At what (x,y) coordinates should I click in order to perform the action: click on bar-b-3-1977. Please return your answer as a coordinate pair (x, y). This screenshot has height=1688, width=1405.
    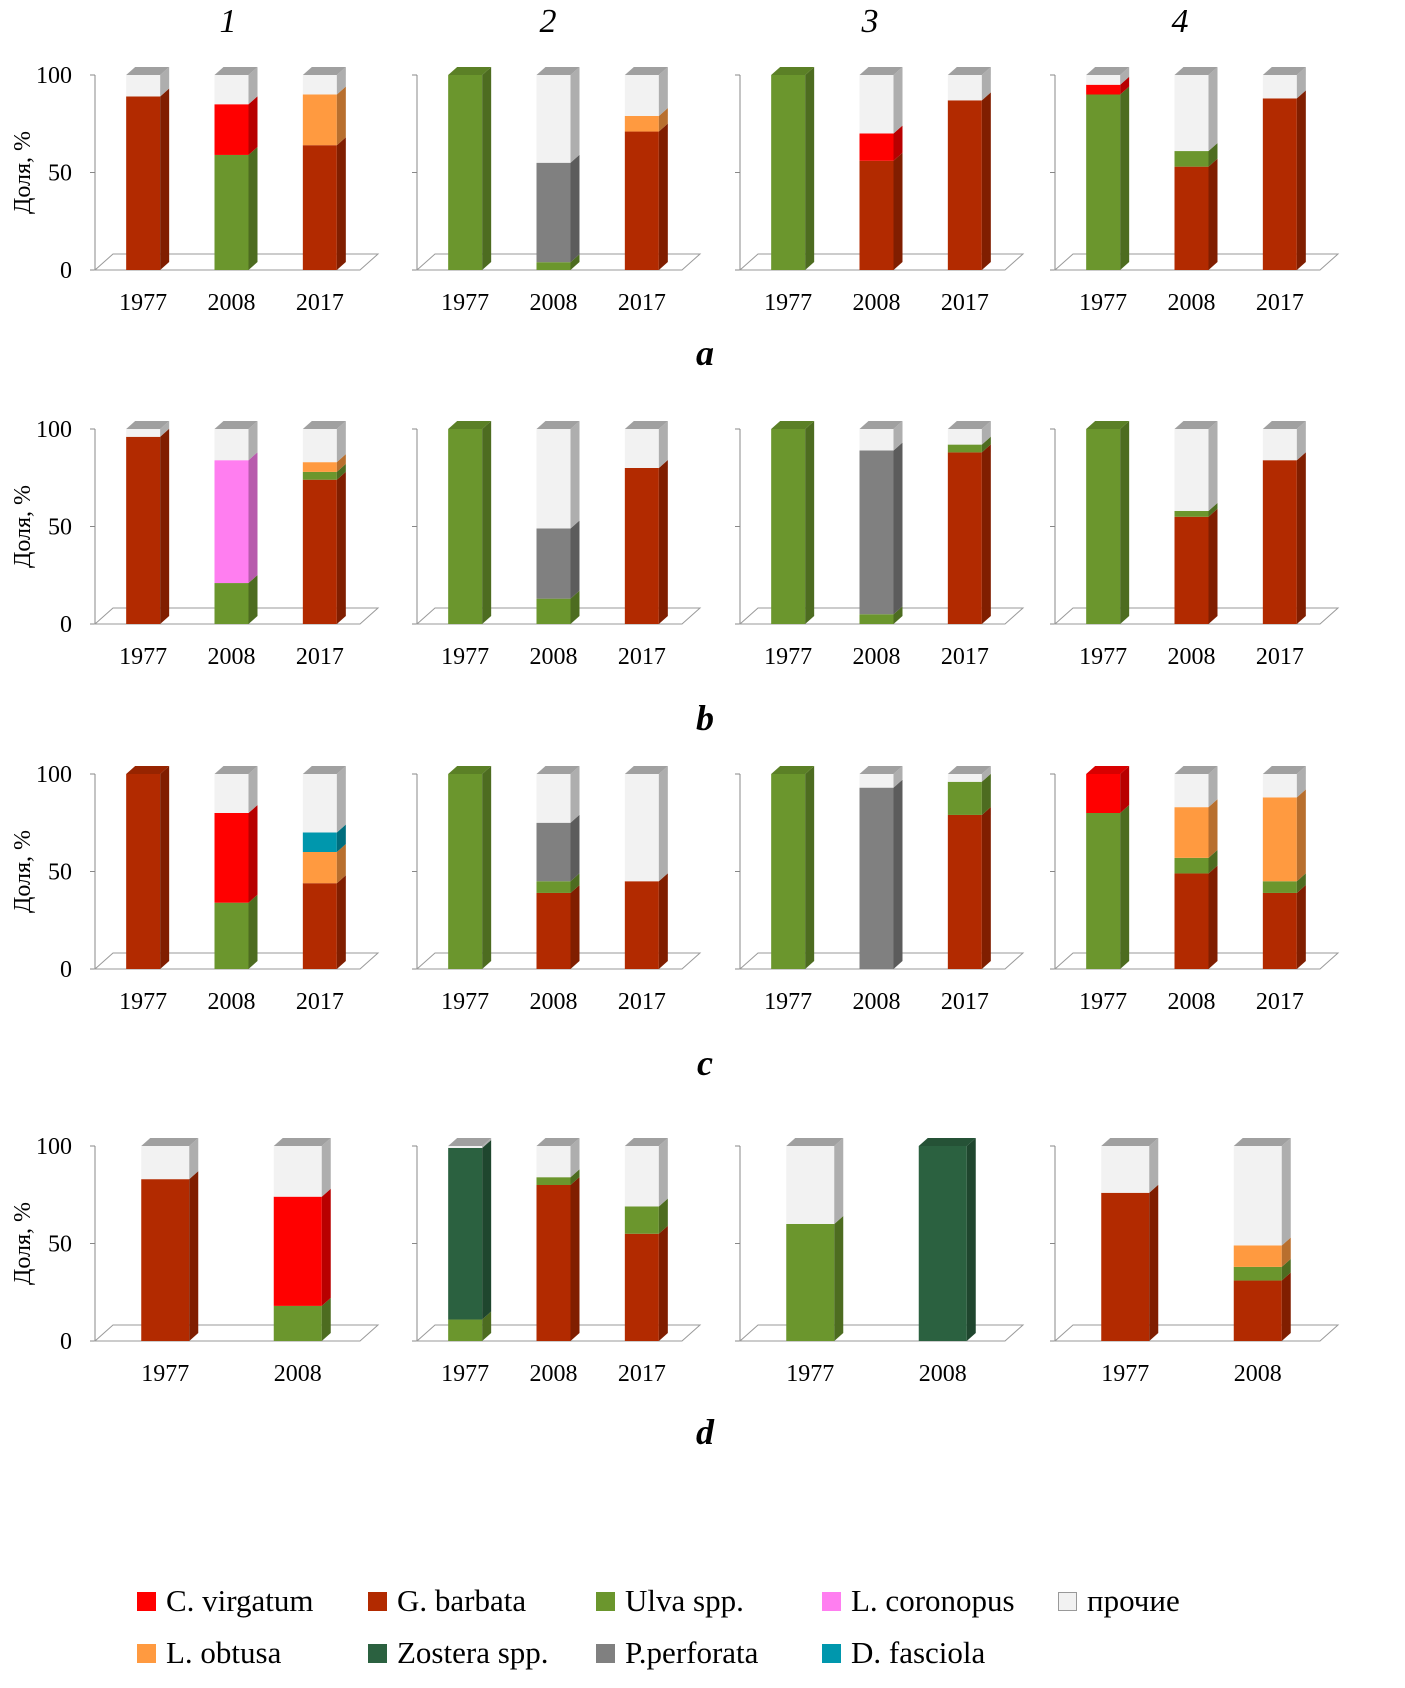
    Looking at the image, I should click on (793, 522).